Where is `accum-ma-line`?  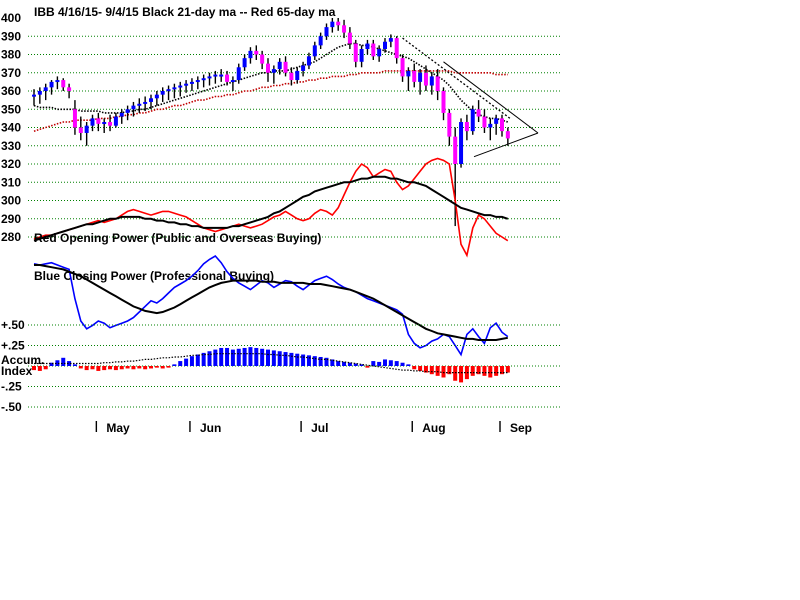 accum-ma-line is located at coordinates (271, 363).